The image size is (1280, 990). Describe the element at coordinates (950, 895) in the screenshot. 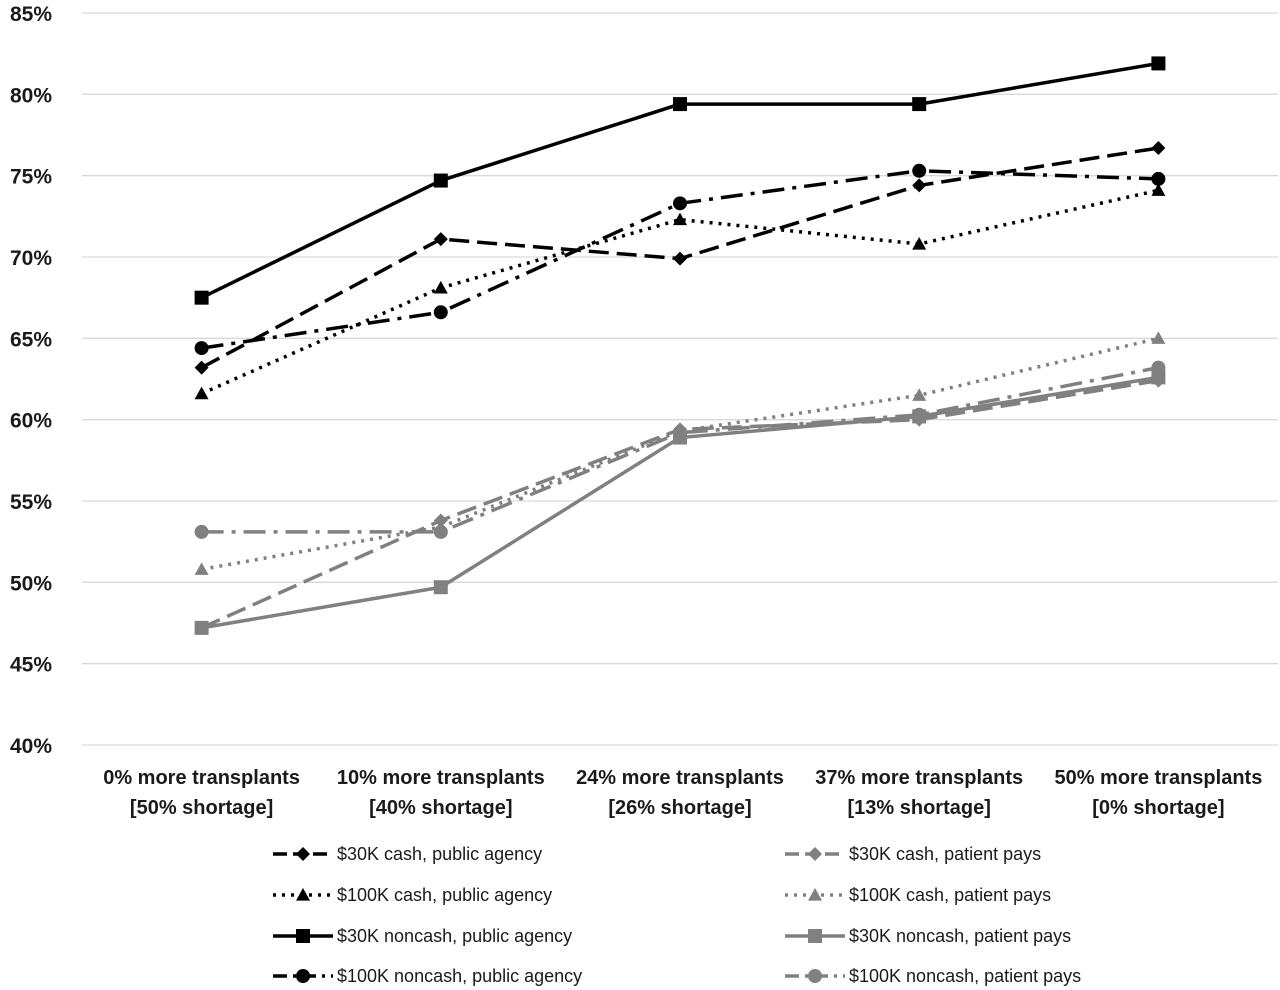

I see `legend-label: $100K cash, patient pays` at that location.